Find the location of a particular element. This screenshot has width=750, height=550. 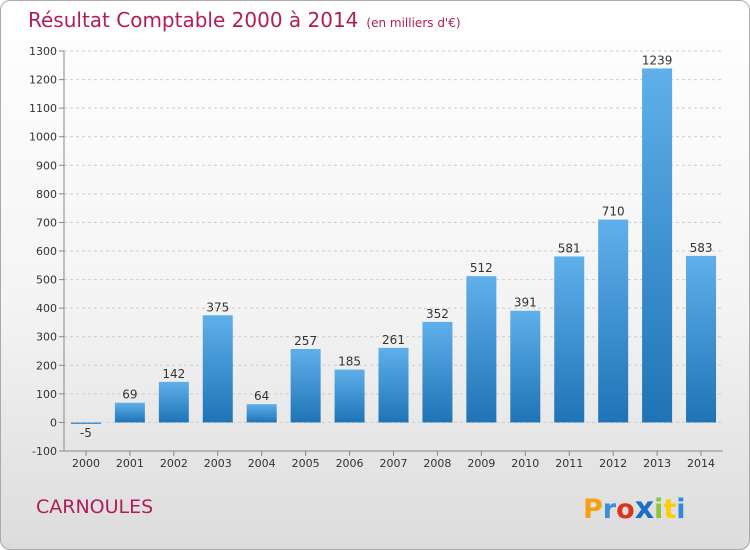

data-label: 64 is located at coordinates (261, 396).